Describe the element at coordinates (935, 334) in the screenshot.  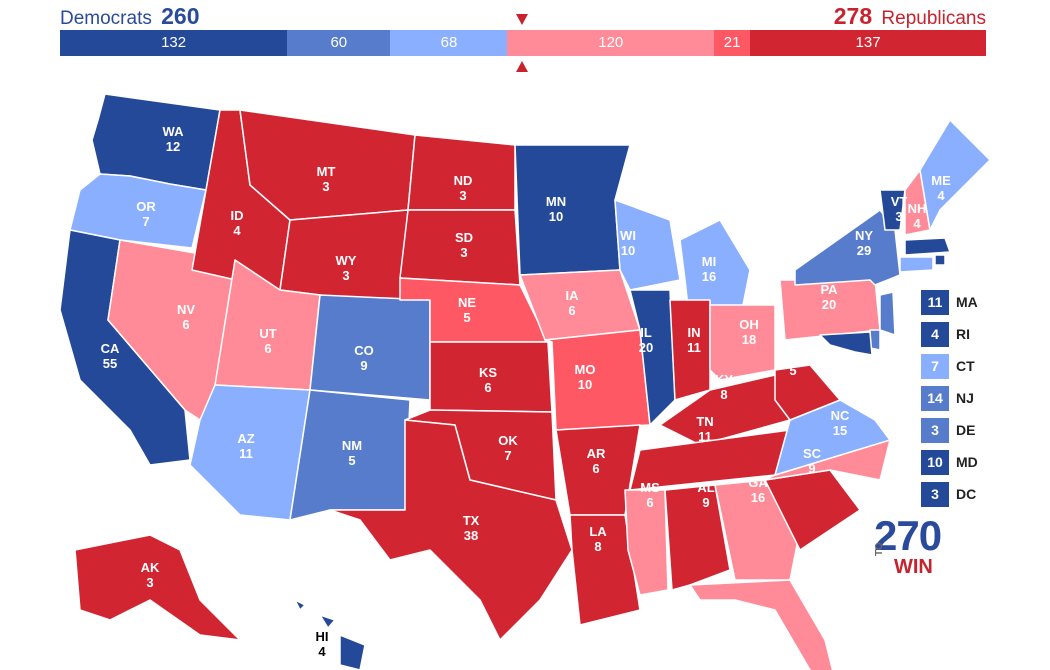
I see `legend-ev-ri: 4` at that location.